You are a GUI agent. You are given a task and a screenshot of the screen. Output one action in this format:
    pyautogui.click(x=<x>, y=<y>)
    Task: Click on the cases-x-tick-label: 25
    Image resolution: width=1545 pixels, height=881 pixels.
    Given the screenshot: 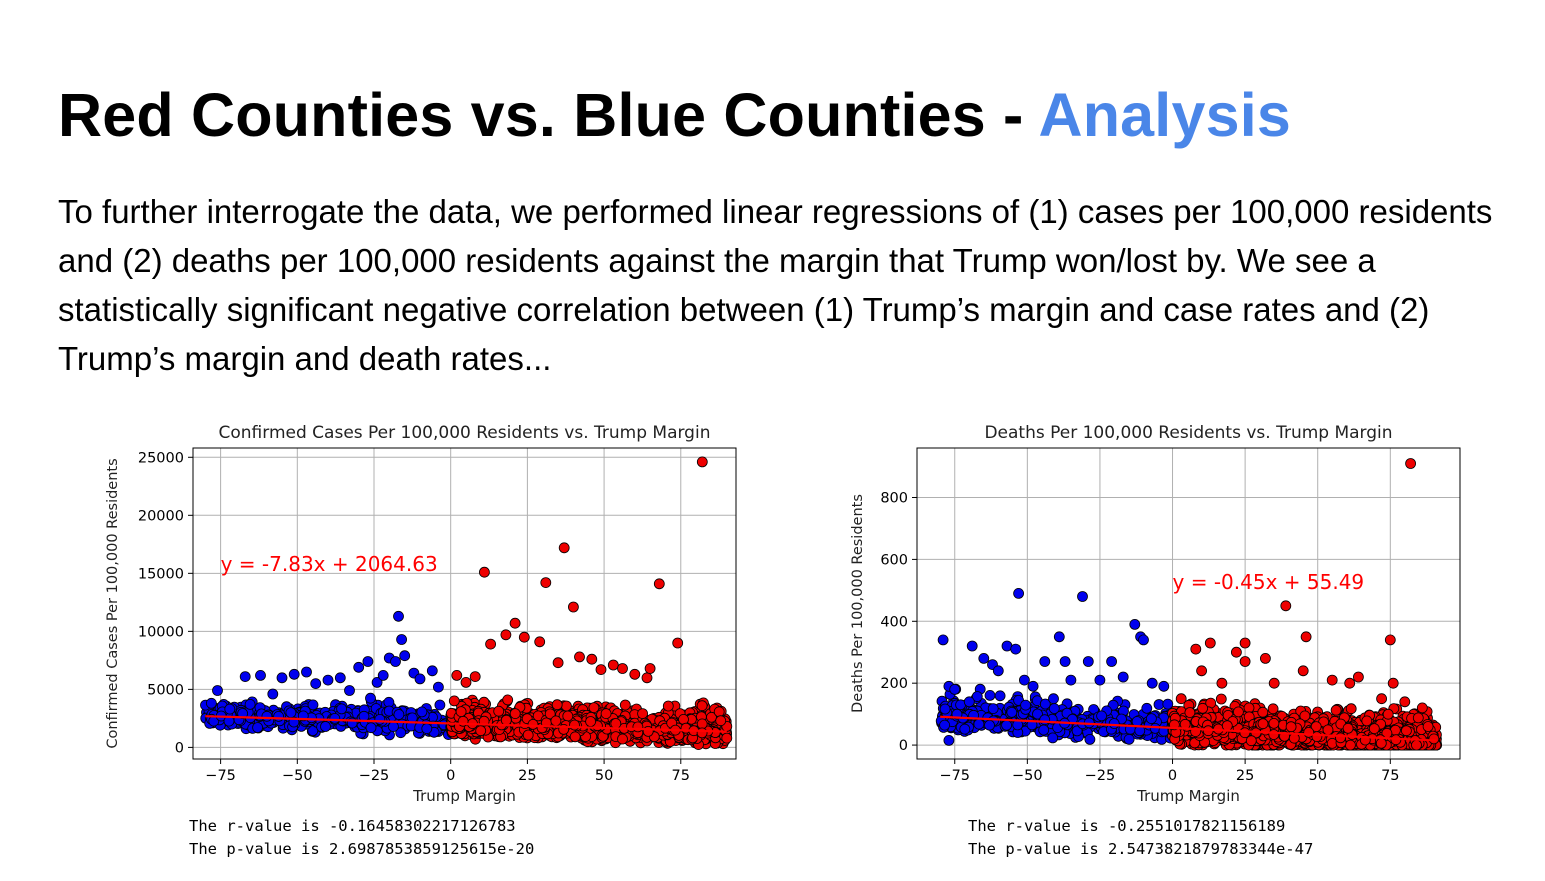 What is the action you would take?
    pyautogui.click(x=527, y=776)
    